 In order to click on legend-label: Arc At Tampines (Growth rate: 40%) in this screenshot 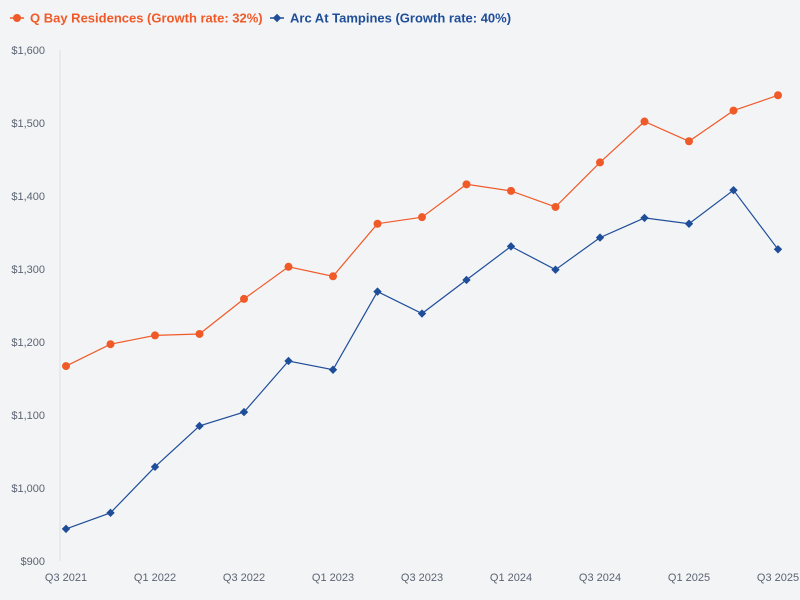, I will do `click(400, 18)`.